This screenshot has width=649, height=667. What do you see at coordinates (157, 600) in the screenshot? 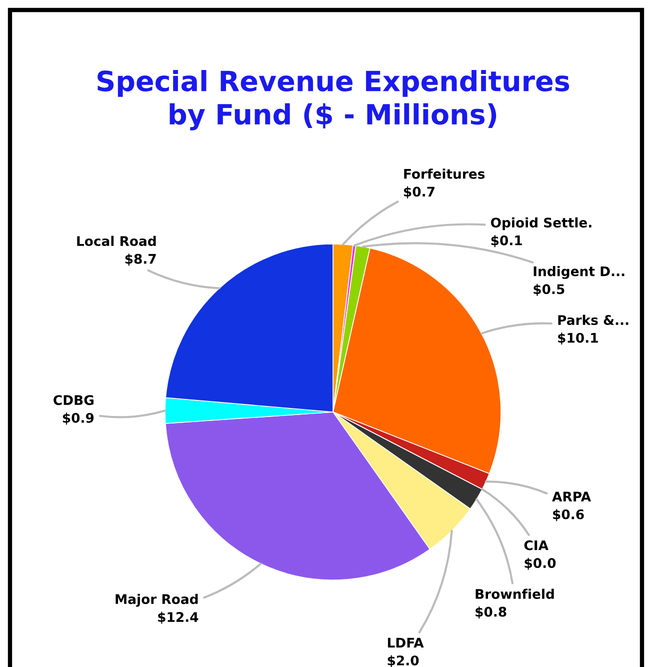
I see `slice-label: Major Road` at bounding box center [157, 600].